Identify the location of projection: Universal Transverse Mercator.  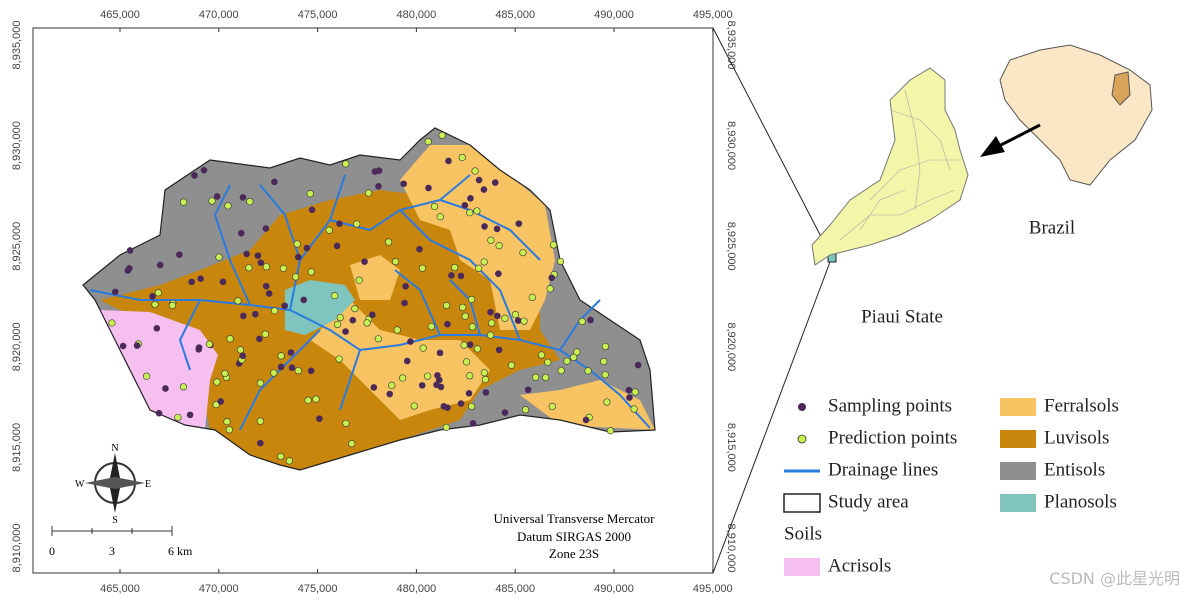
(574, 518).